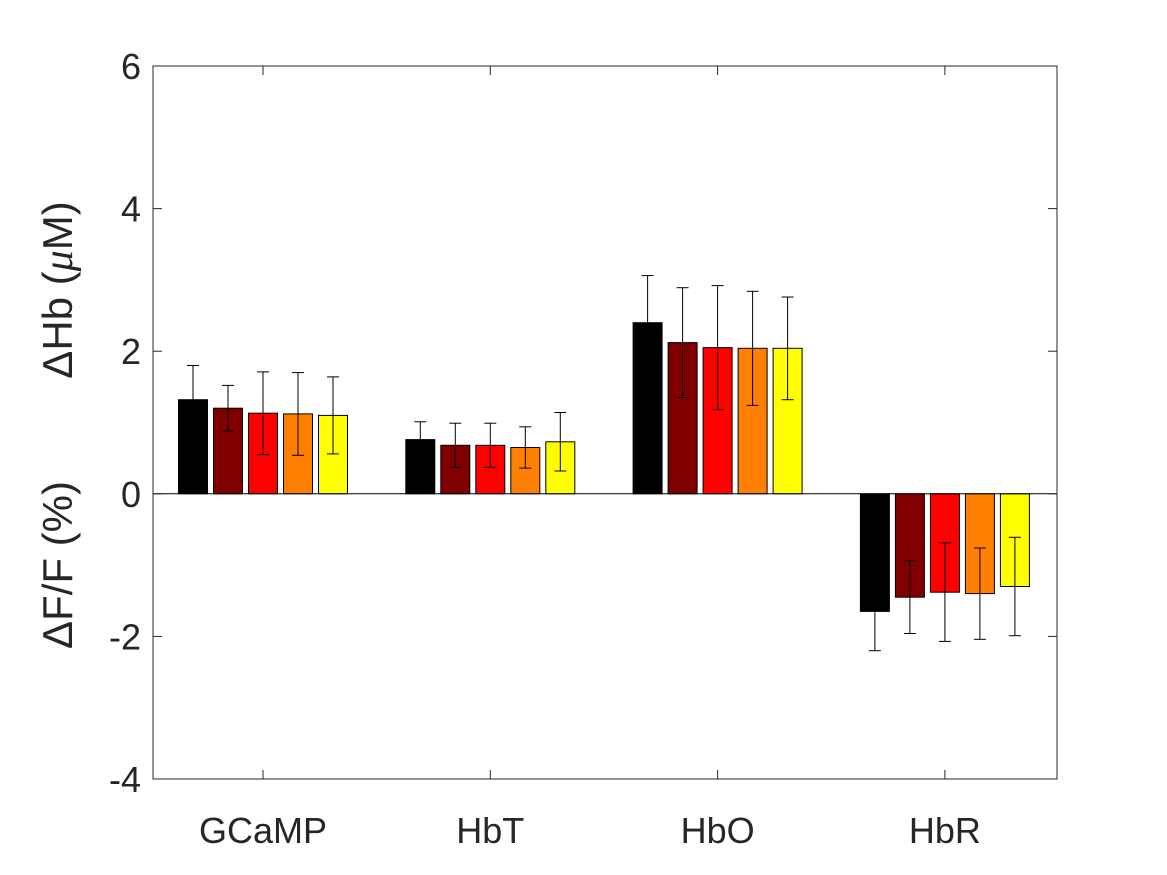 This screenshot has height=875, width=1167. What do you see at coordinates (57, 225) in the screenshot?
I see `y-axis-label-right-part-3: M)` at bounding box center [57, 225].